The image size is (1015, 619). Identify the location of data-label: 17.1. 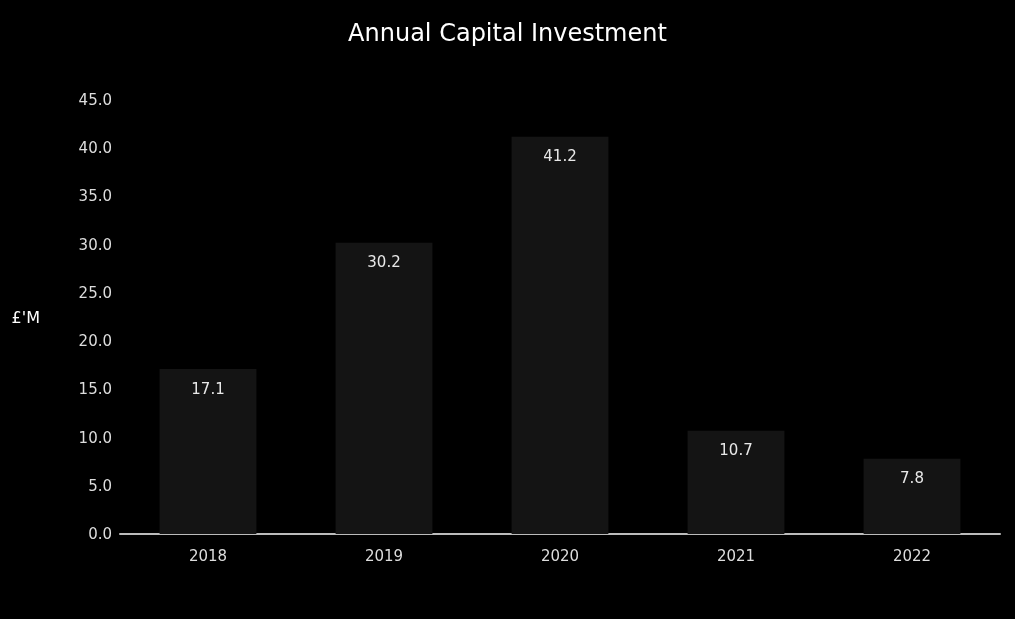
(208, 388).